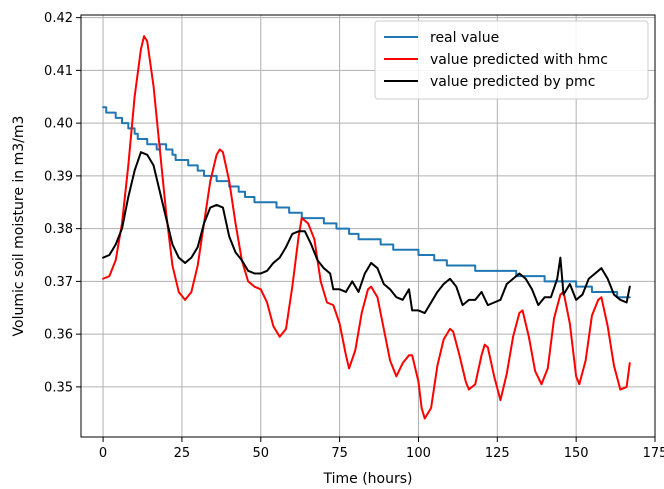  Describe the element at coordinates (260, 453) in the screenshot. I see `x-tick-label: 50` at that location.